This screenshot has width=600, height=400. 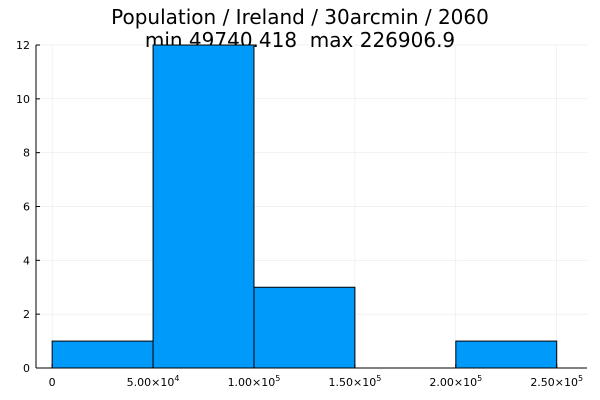 What do you see at coordinates (300, 17) in the screenshot?
I see `chart-title: Population / Ireland / 30arcmin / 2060` at bounding box center [300, 17].